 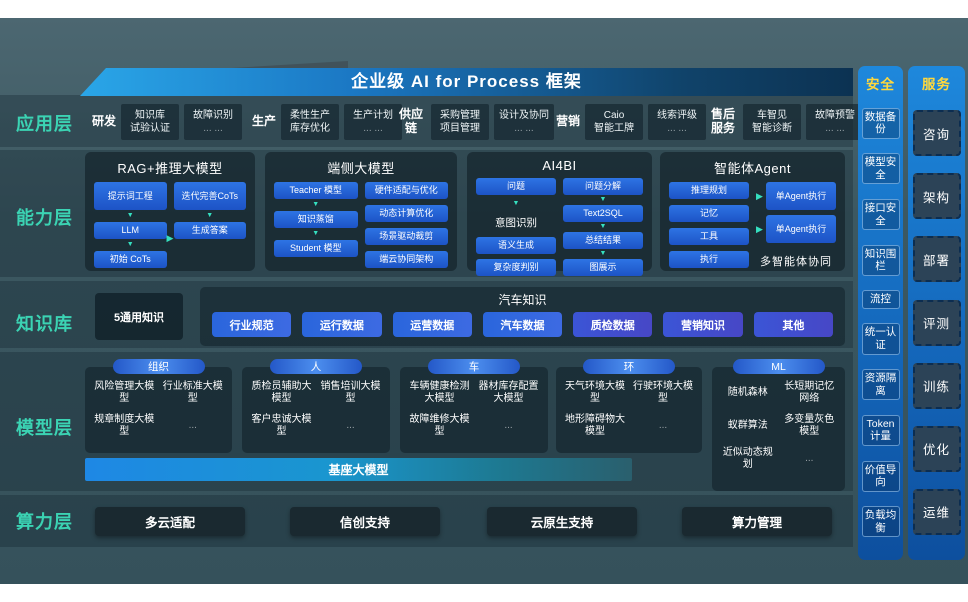 I want to click on flow-step: 语义生成, so click(x=516, y=245).